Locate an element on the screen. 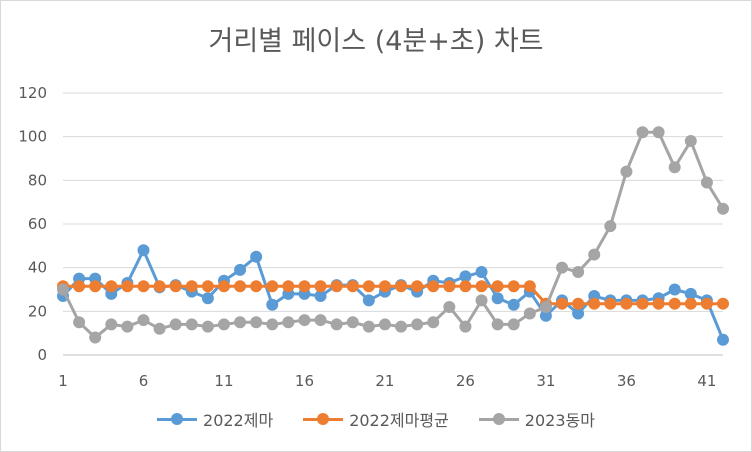 The image size is (752, 452). x-tick-label: 21 is located at coordinates (384, 381).